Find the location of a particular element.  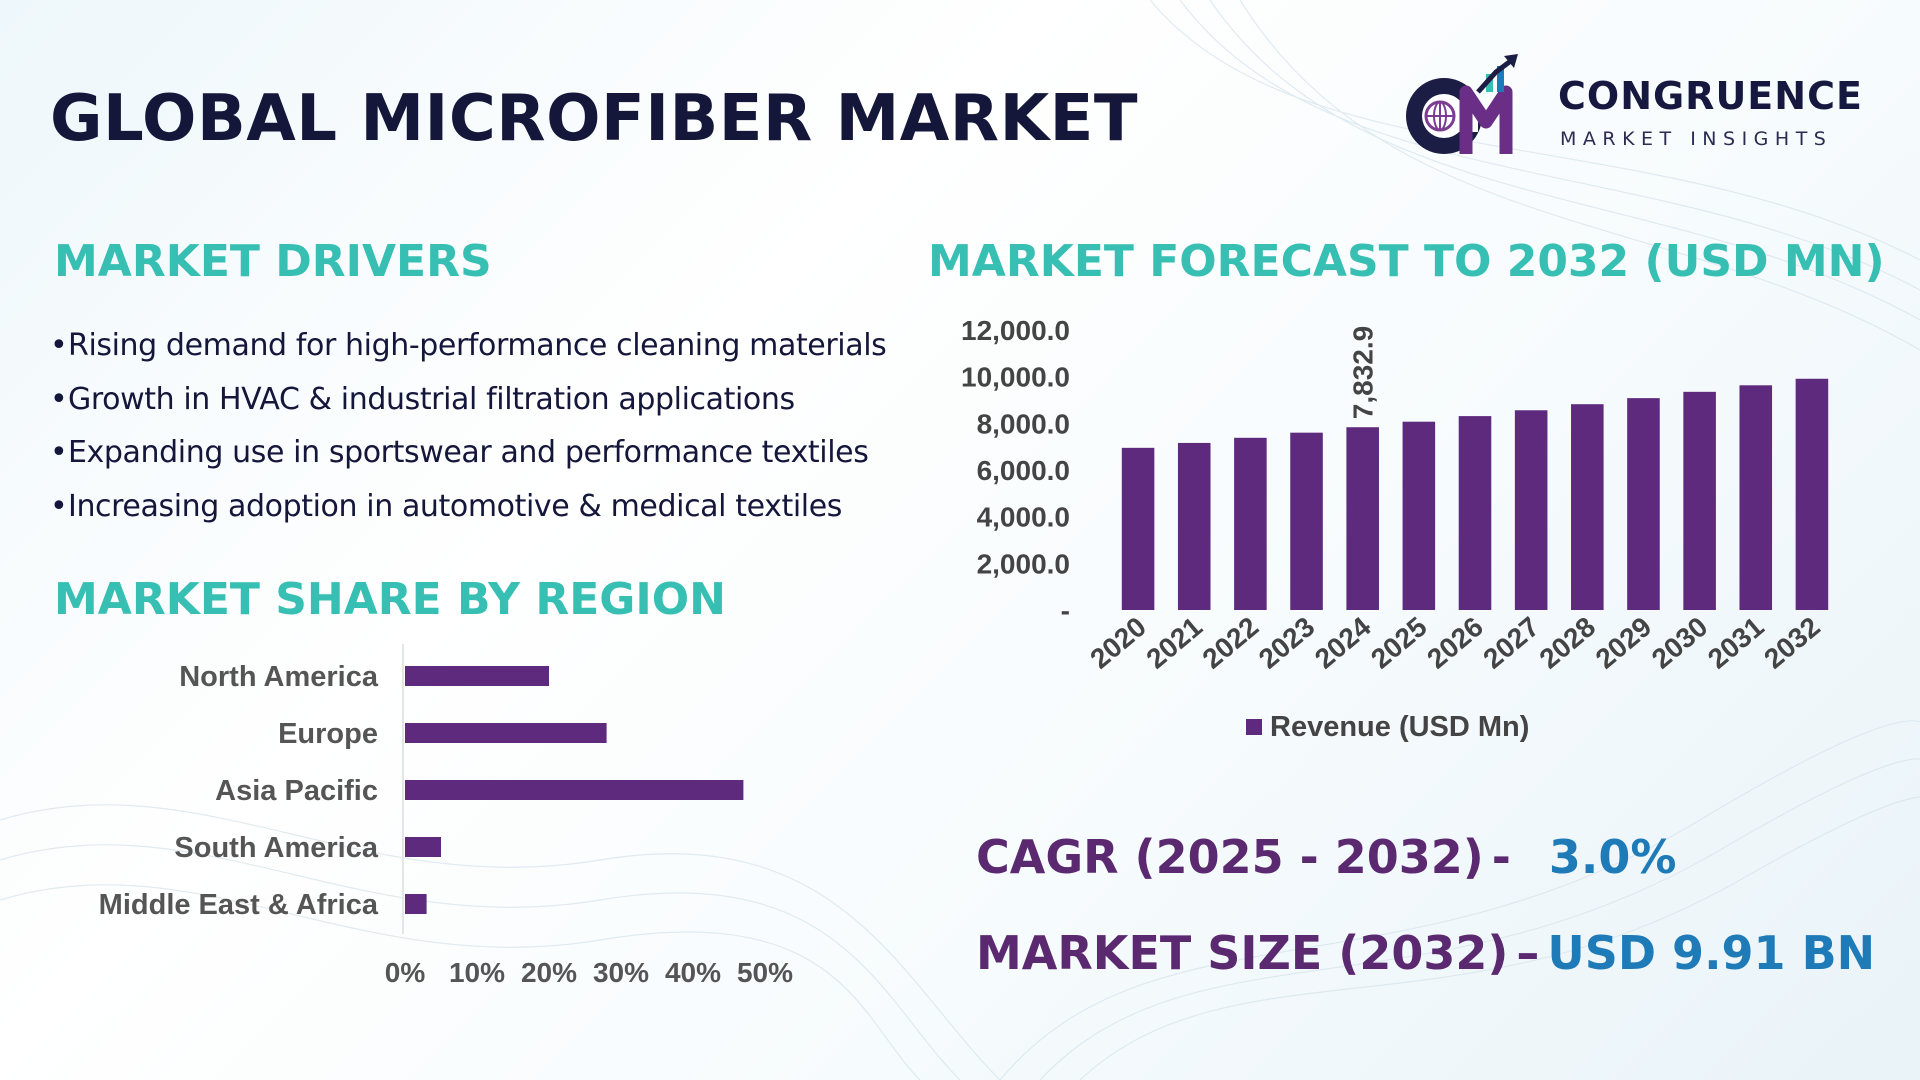

bar-south-america is located at coordinates (423, 847).